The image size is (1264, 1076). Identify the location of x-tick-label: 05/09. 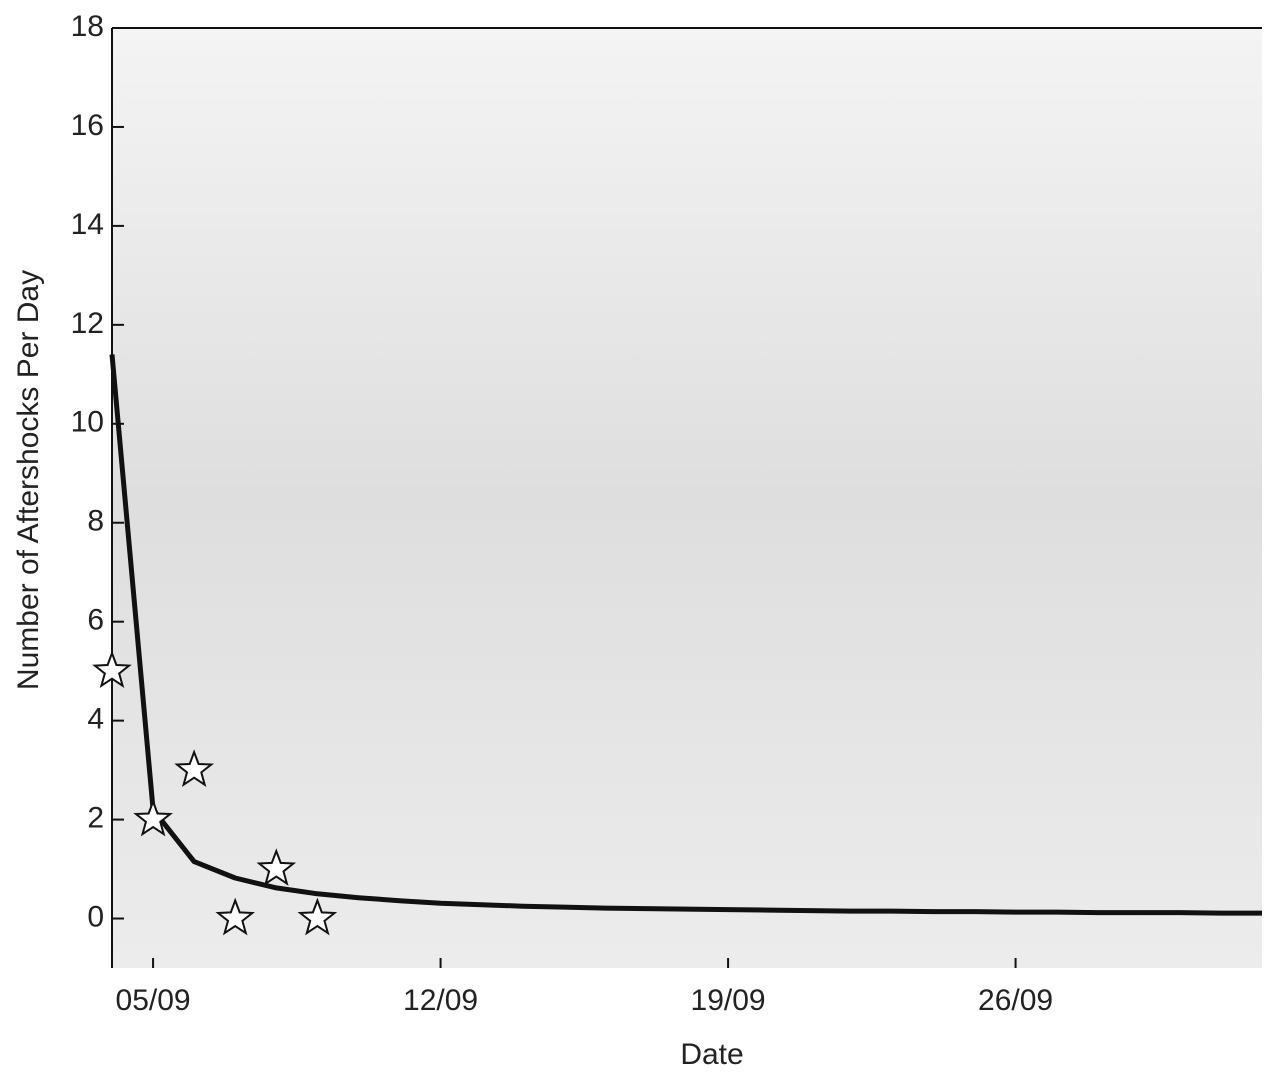
(153, 1000).